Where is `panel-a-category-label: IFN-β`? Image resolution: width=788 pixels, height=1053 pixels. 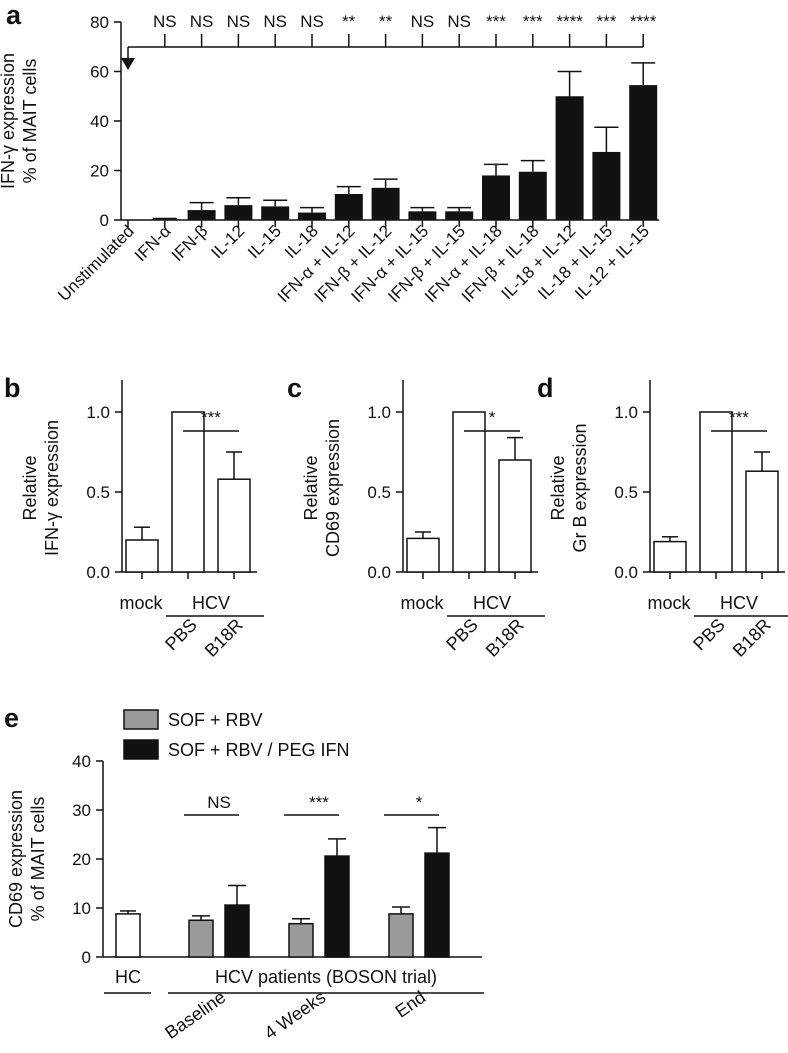
panel-a-category-label: IFN-β is located at coordinates (190, 243).